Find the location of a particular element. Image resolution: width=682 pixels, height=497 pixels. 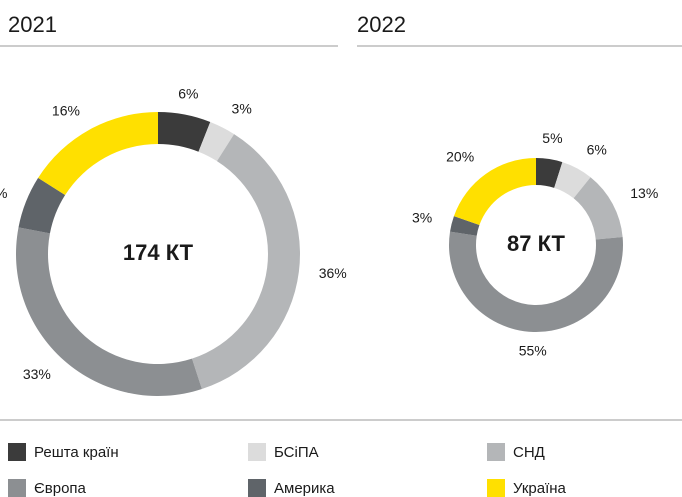

data-label: 33% is located at coordinates (37, 374).